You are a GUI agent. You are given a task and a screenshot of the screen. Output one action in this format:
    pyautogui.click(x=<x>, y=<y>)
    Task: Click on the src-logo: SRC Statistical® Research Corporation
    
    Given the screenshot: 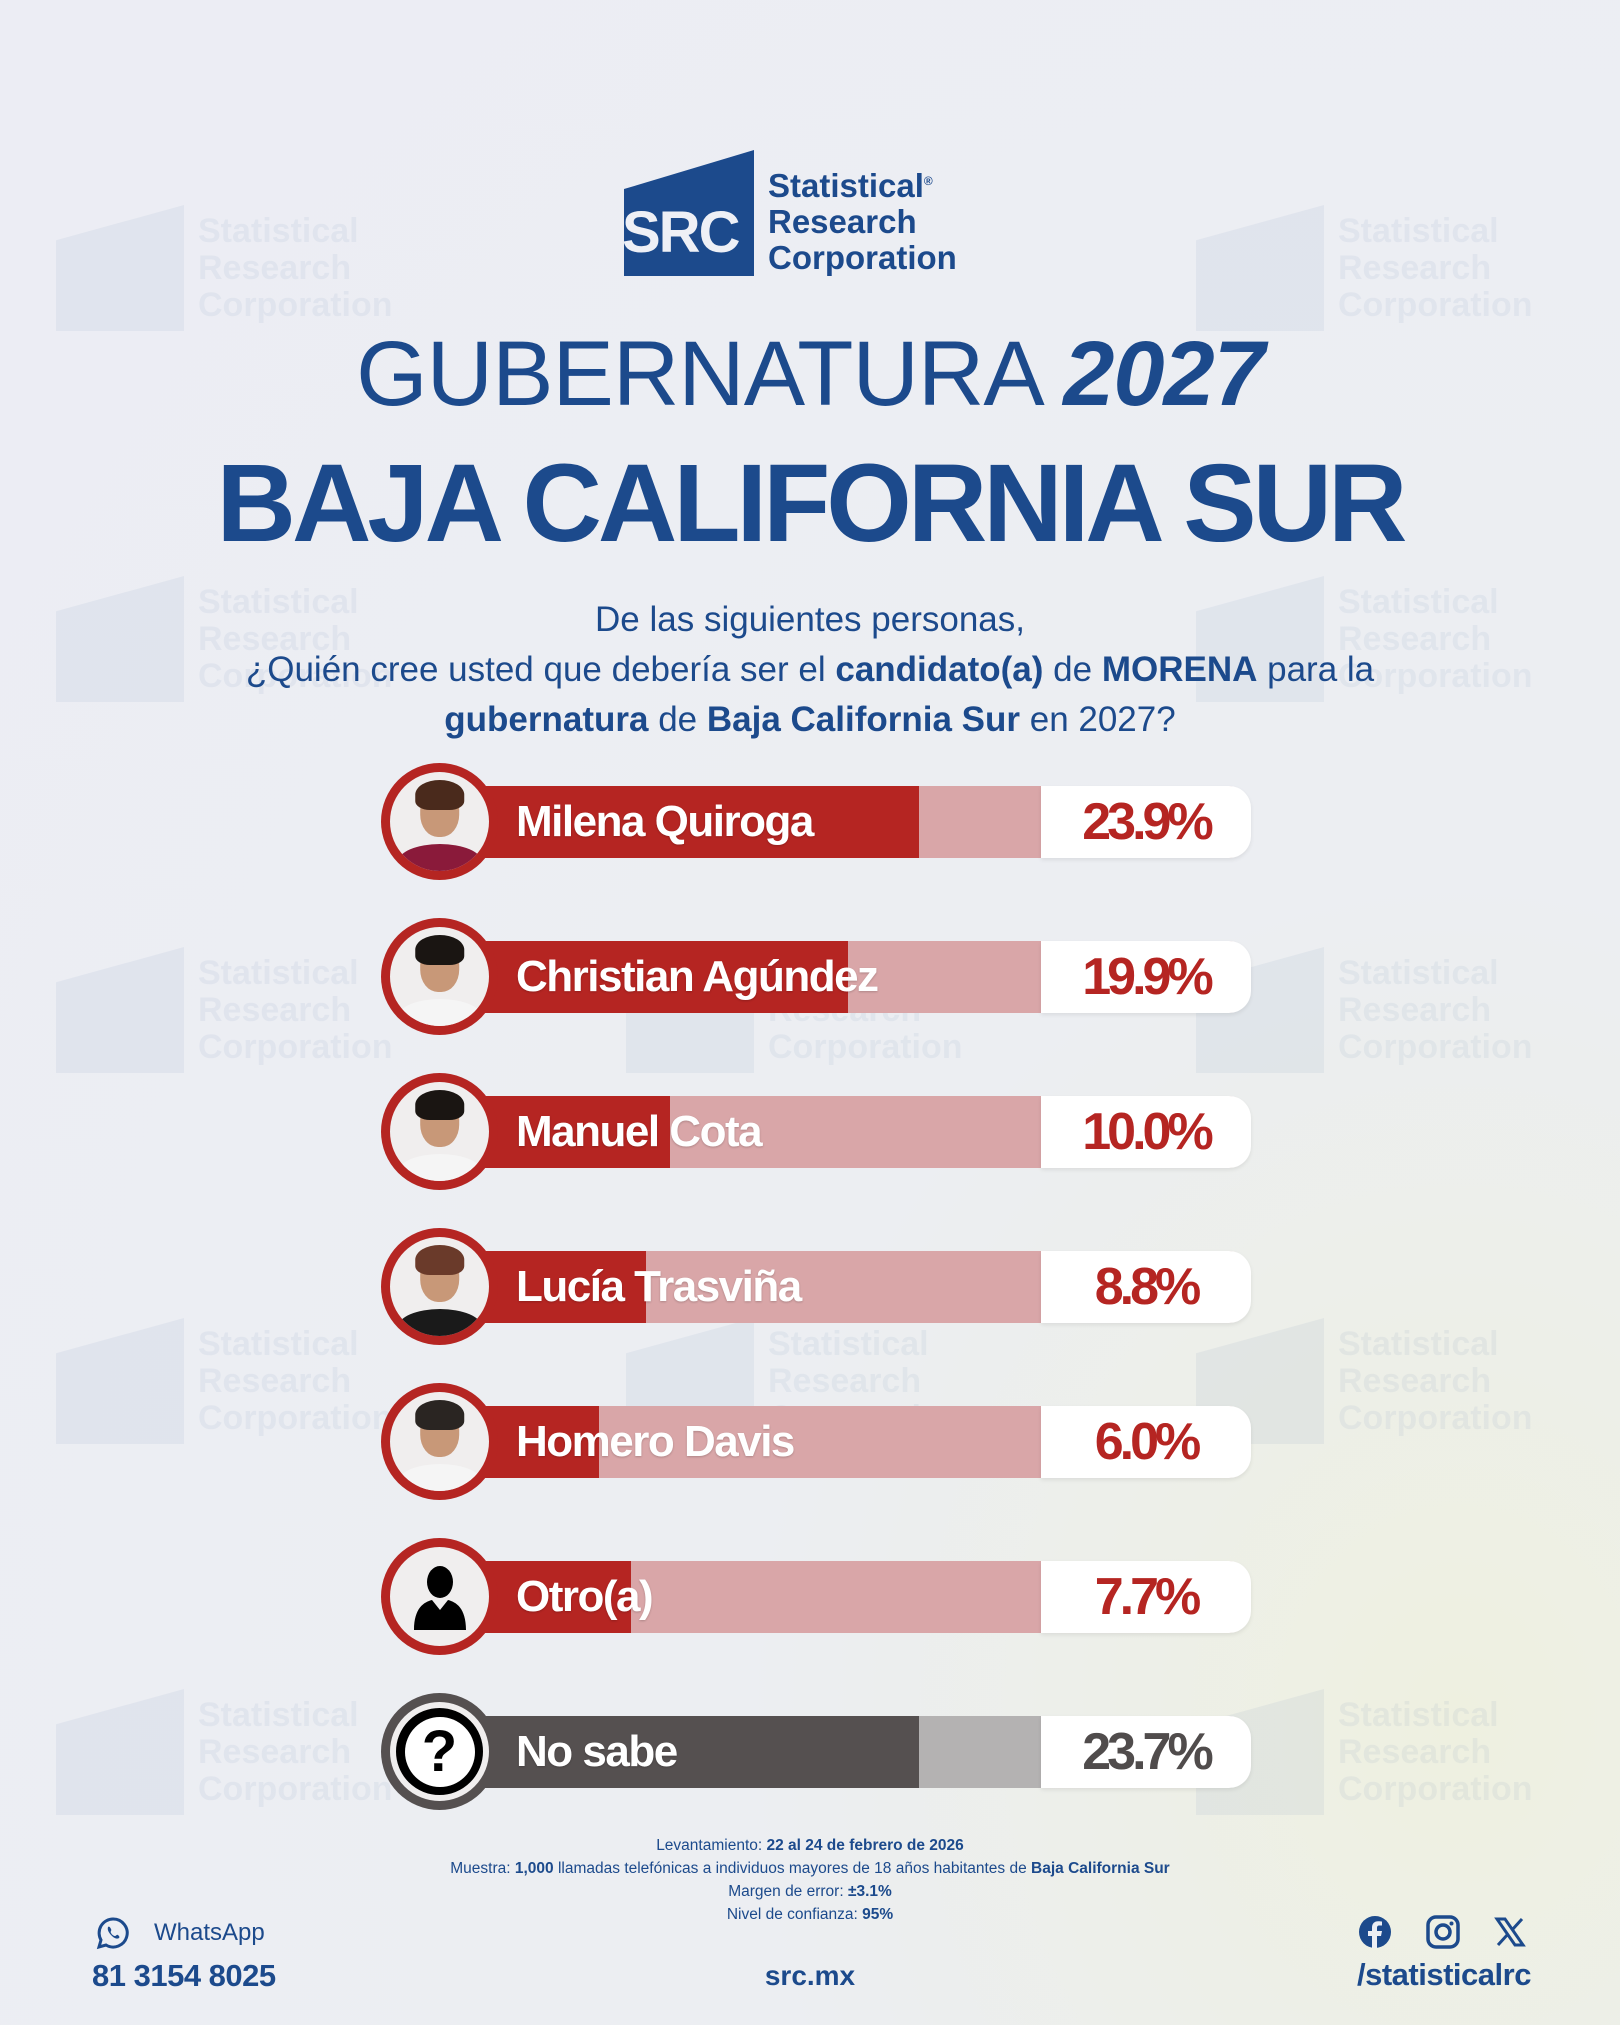 What is the action you would take?
    pyautogui.click(x=790, y=213)
    